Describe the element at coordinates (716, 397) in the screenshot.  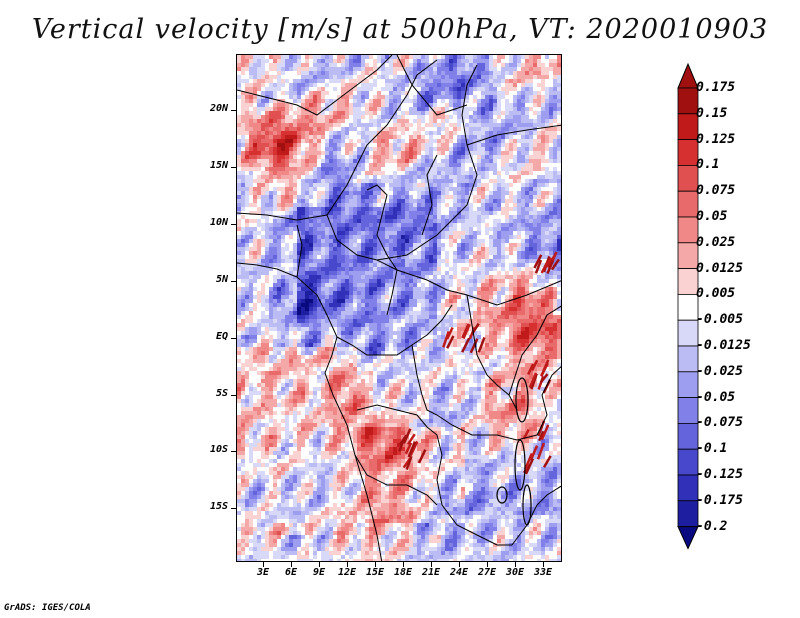
I see `colorbar-label: -0.05` at that location.